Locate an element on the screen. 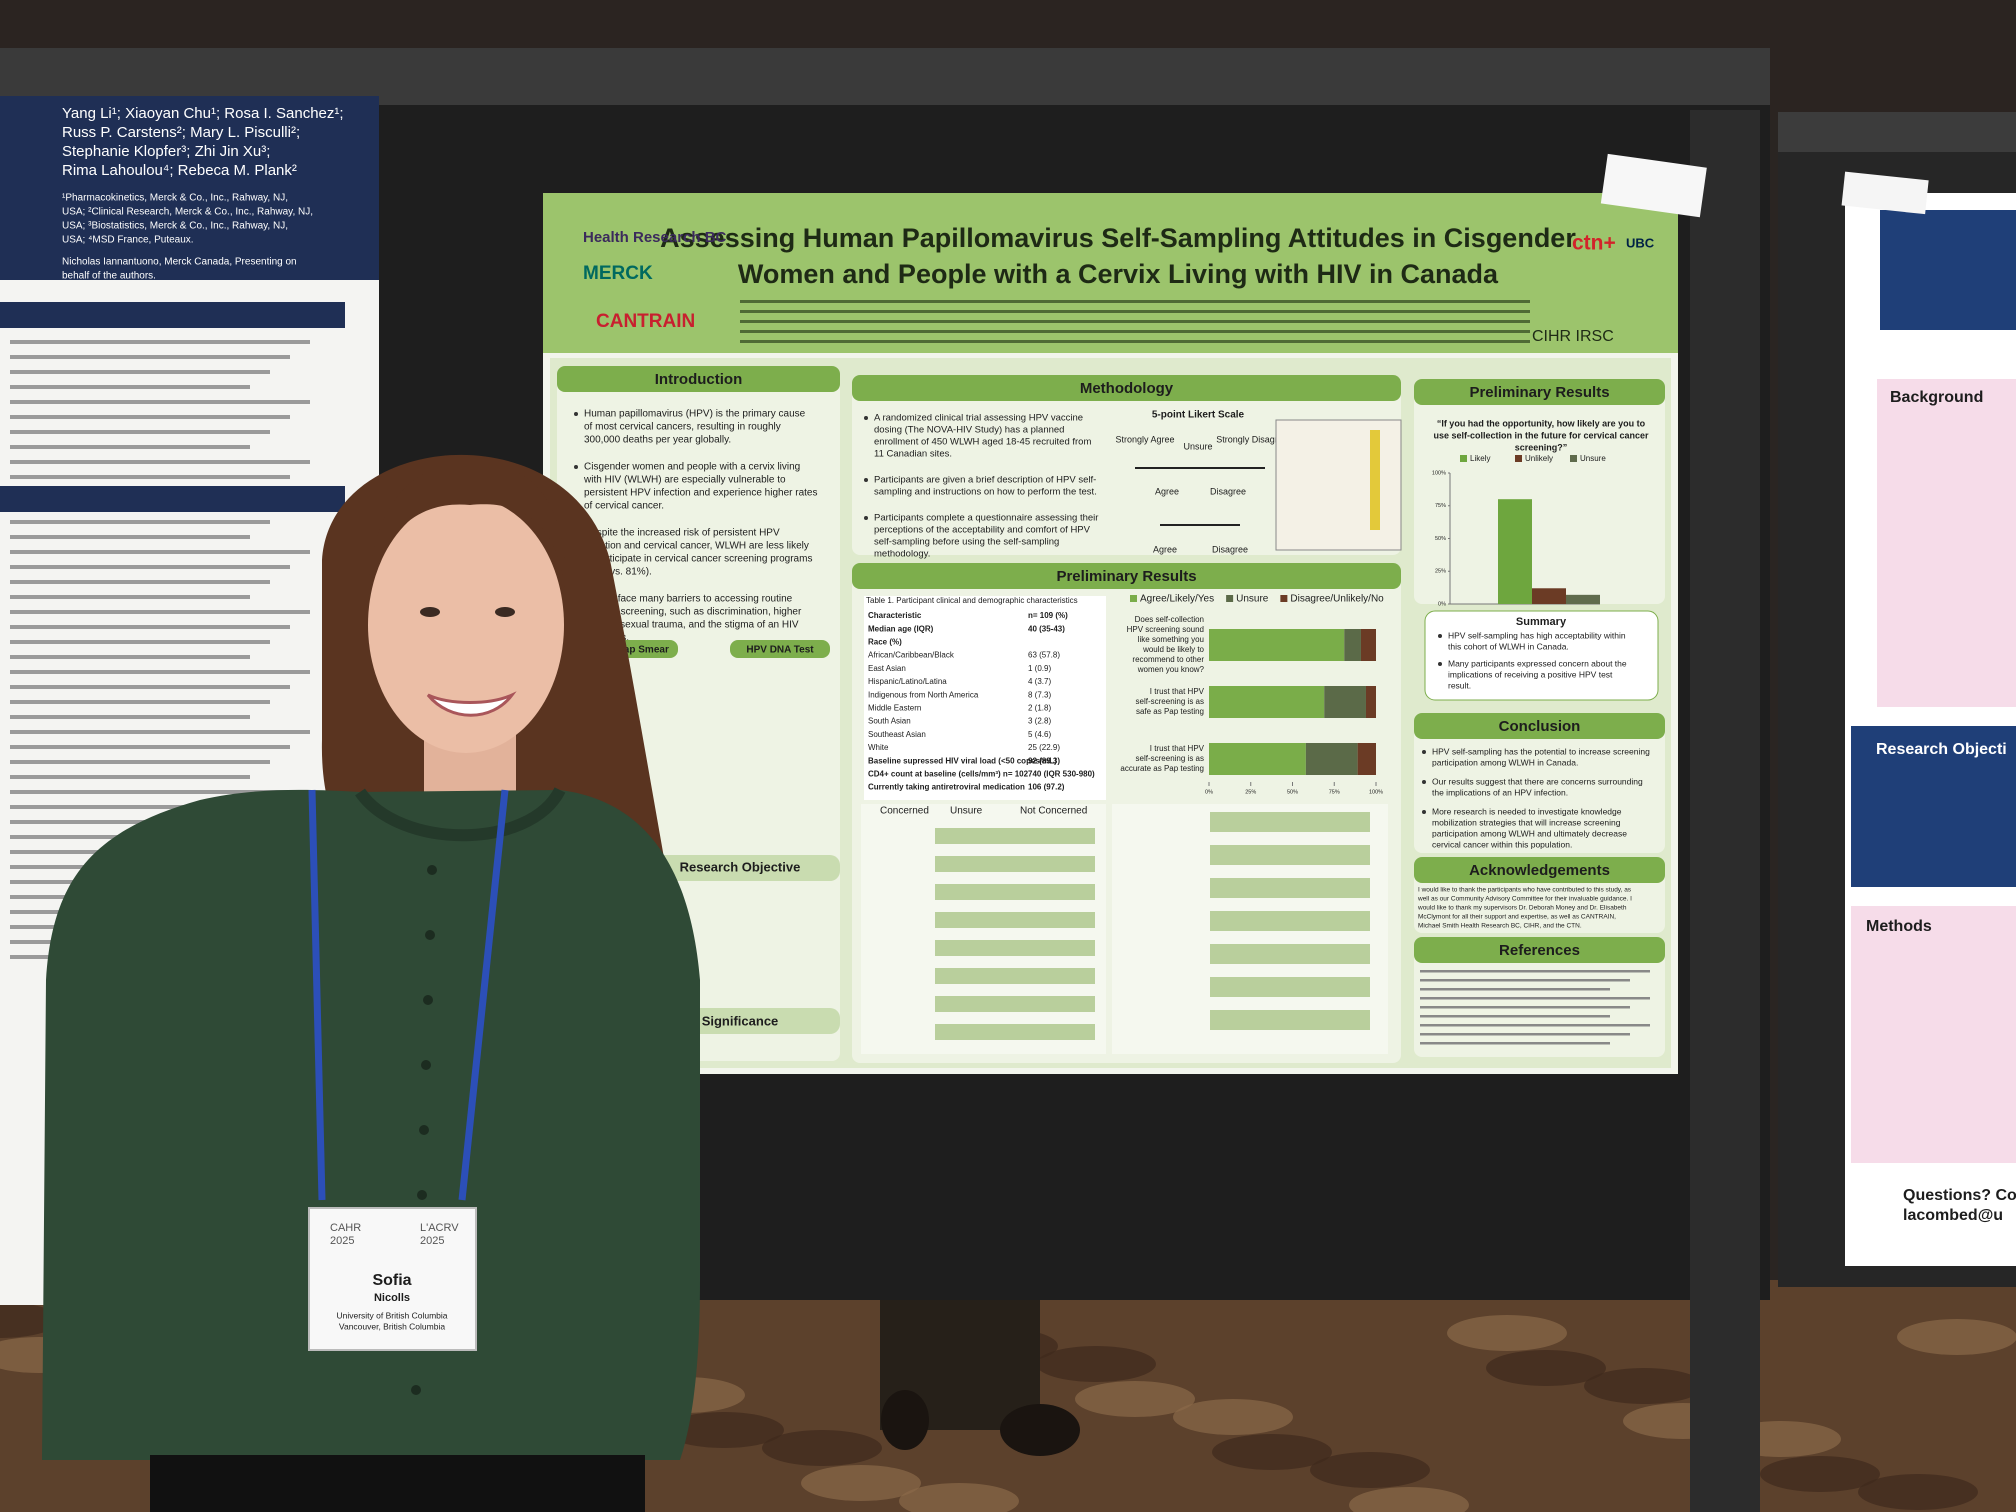 This screenshot has height=1512, width=2016. table-cell: Indigenous from North America is located at coordinates (923, 694).